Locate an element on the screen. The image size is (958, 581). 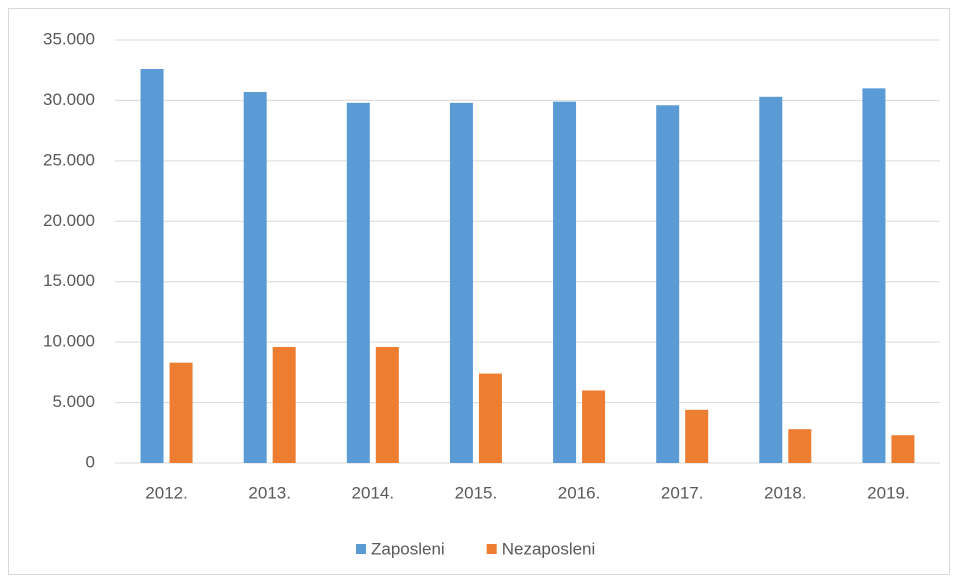
x-tick-label: 2015. is located at coordinates (476, 492).